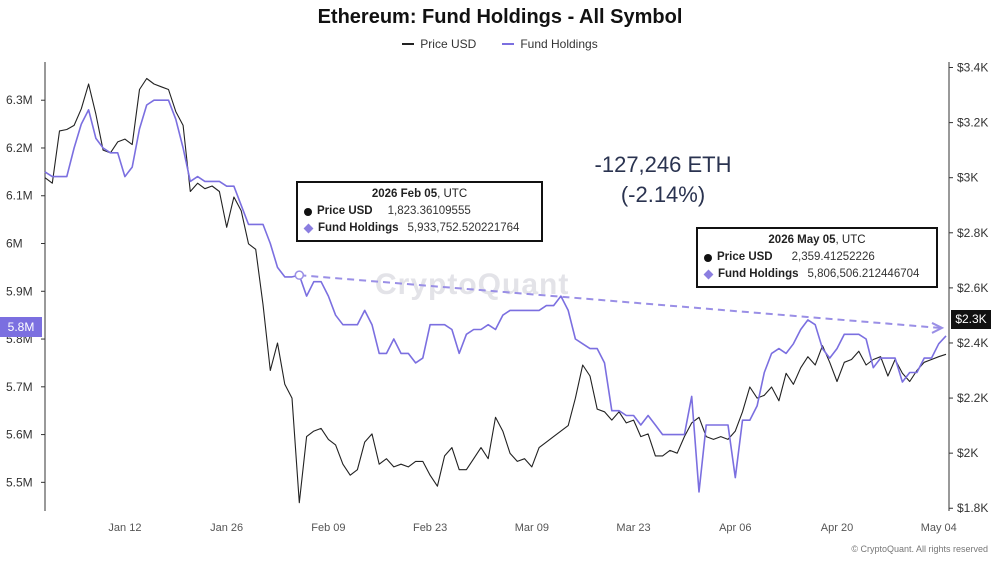 The image size is (1000, 561). What do you see at coordinates (802, 240) in the screenshot?
I see `tooltip-date-main: 2026 May 05` at bounding box center [802, 240].